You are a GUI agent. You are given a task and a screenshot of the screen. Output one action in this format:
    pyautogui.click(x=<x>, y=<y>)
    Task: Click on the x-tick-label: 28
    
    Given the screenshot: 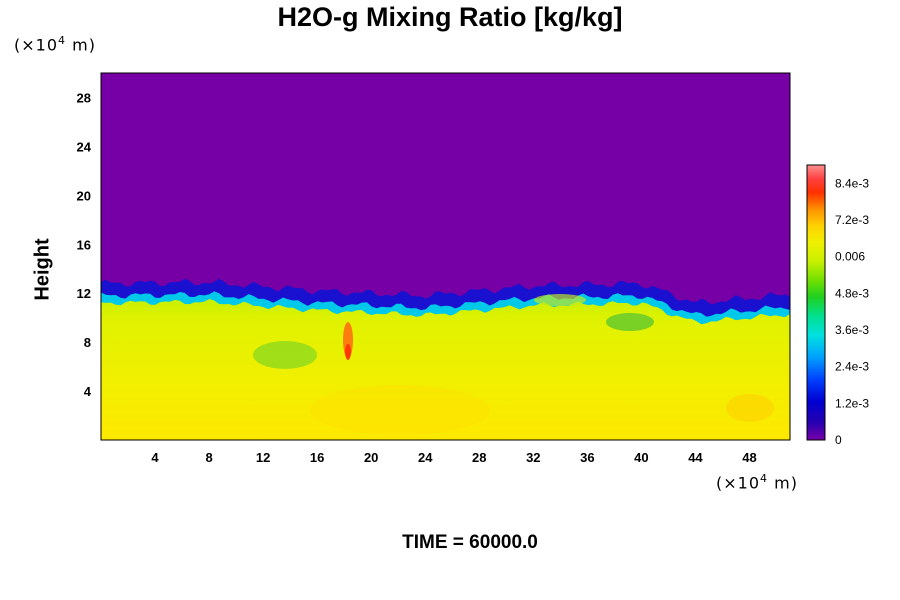 What is the action you would take?
    pyautogui.click(x=479, y=457)
    